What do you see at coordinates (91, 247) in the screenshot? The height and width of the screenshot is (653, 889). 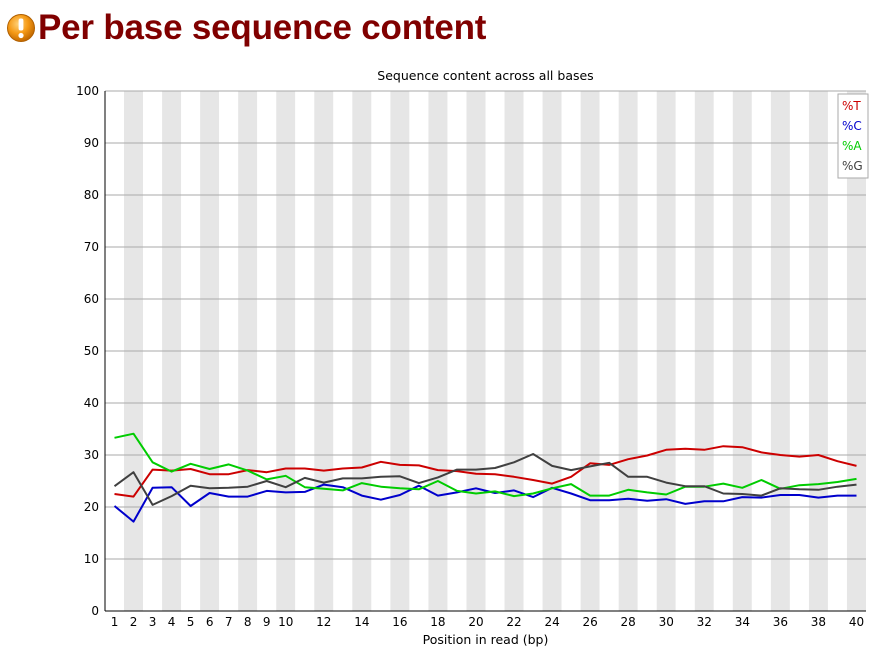 I see `y-tick-label: 70` at bounding box center [91, 247].